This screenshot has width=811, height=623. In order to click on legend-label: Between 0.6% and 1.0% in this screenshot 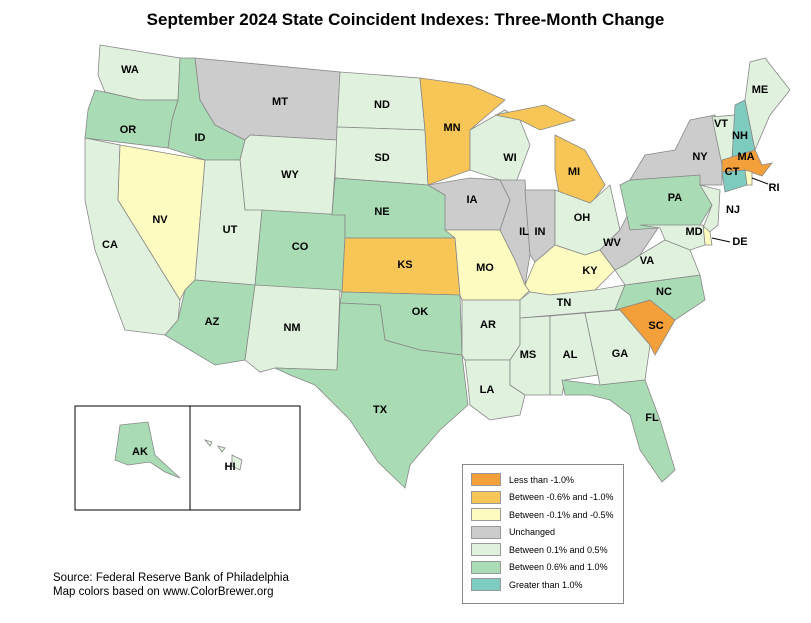, I will do `click(558, 567)`.